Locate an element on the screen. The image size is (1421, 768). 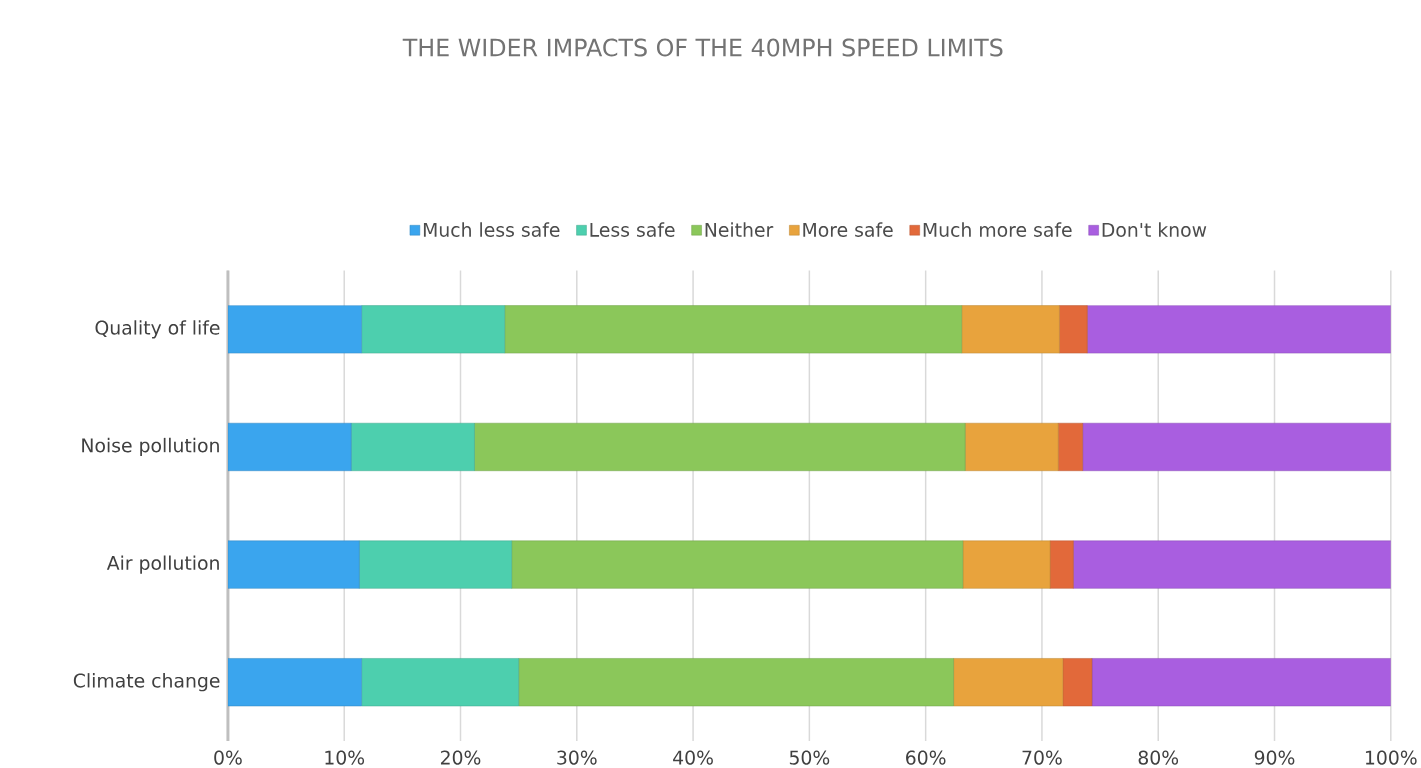
legend-label: Don't know is located at coordinates (1154, 229).